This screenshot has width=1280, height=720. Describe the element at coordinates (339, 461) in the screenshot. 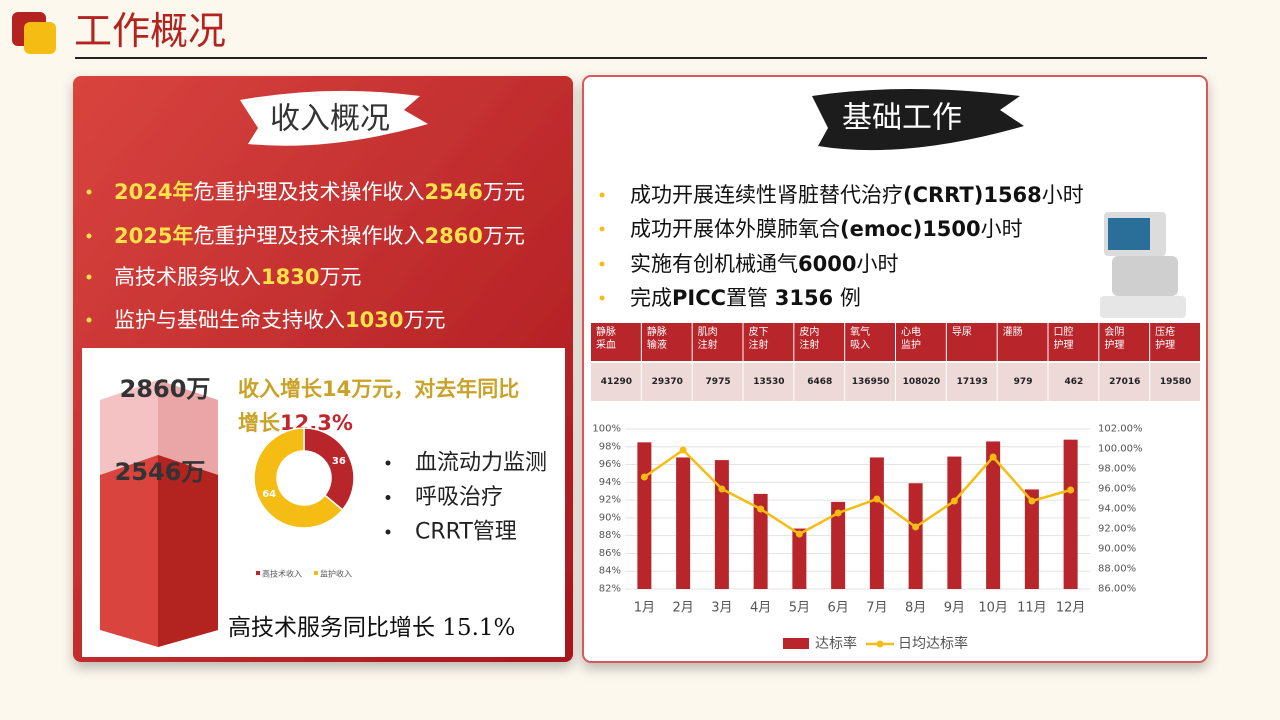

I see `donut-label: 36` at that location.